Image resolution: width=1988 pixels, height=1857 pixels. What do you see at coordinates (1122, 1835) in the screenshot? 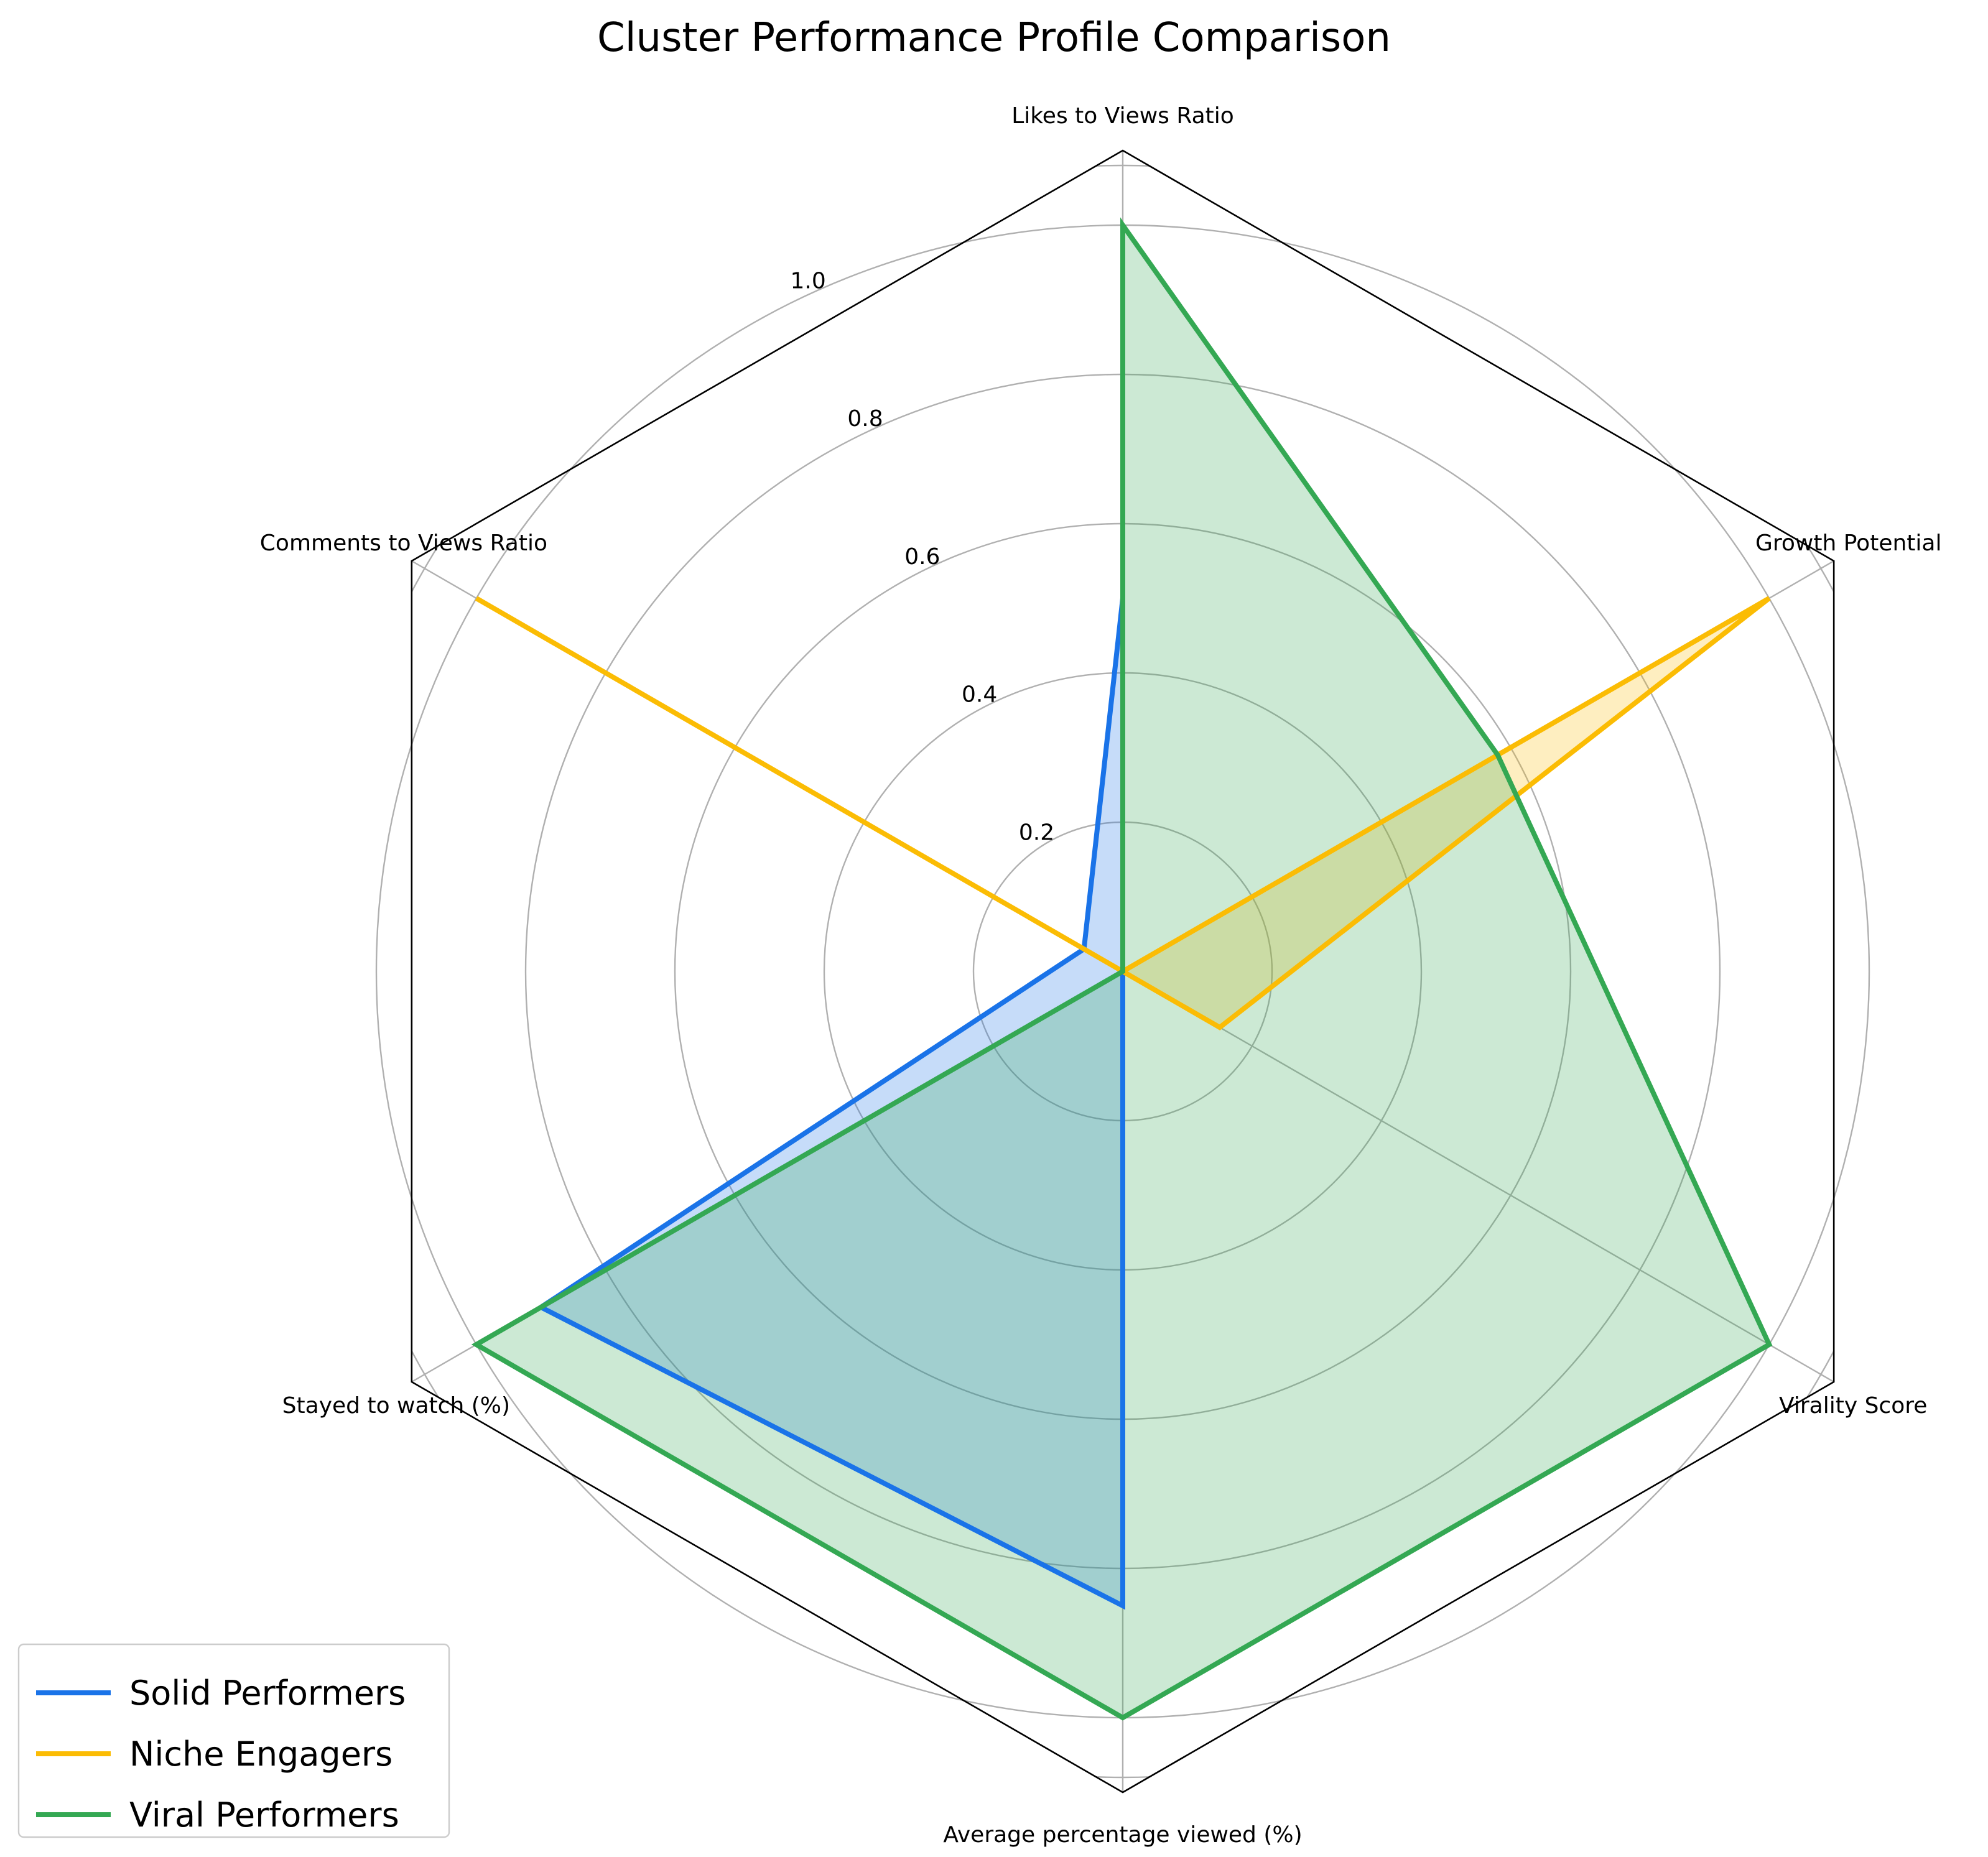
I see `axis-label-4: Average percentage viewed (%)` at bounding box center [1122, 1835].